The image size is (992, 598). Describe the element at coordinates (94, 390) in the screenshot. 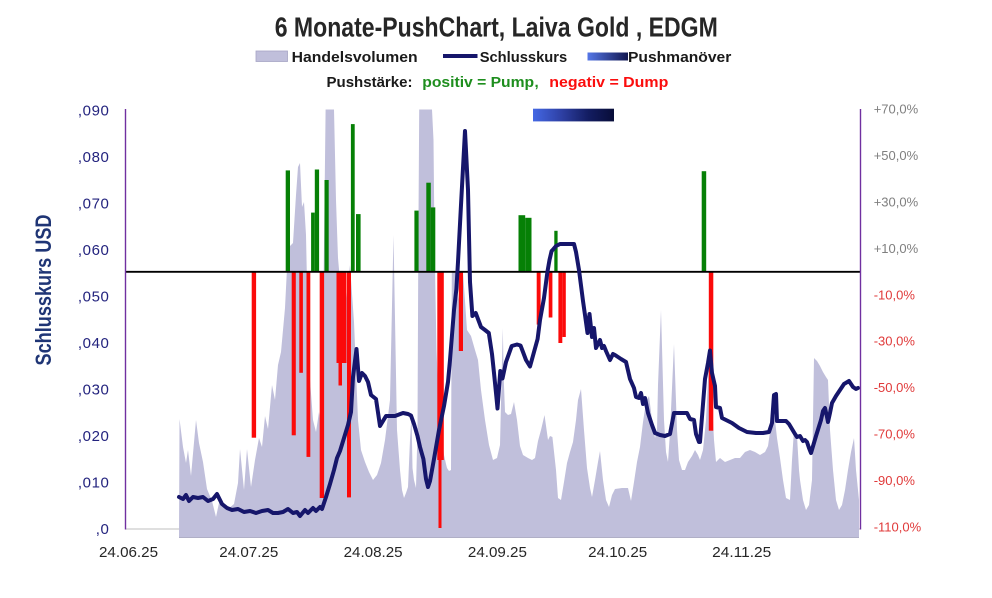

I see `svg-text: ,030` at that location.